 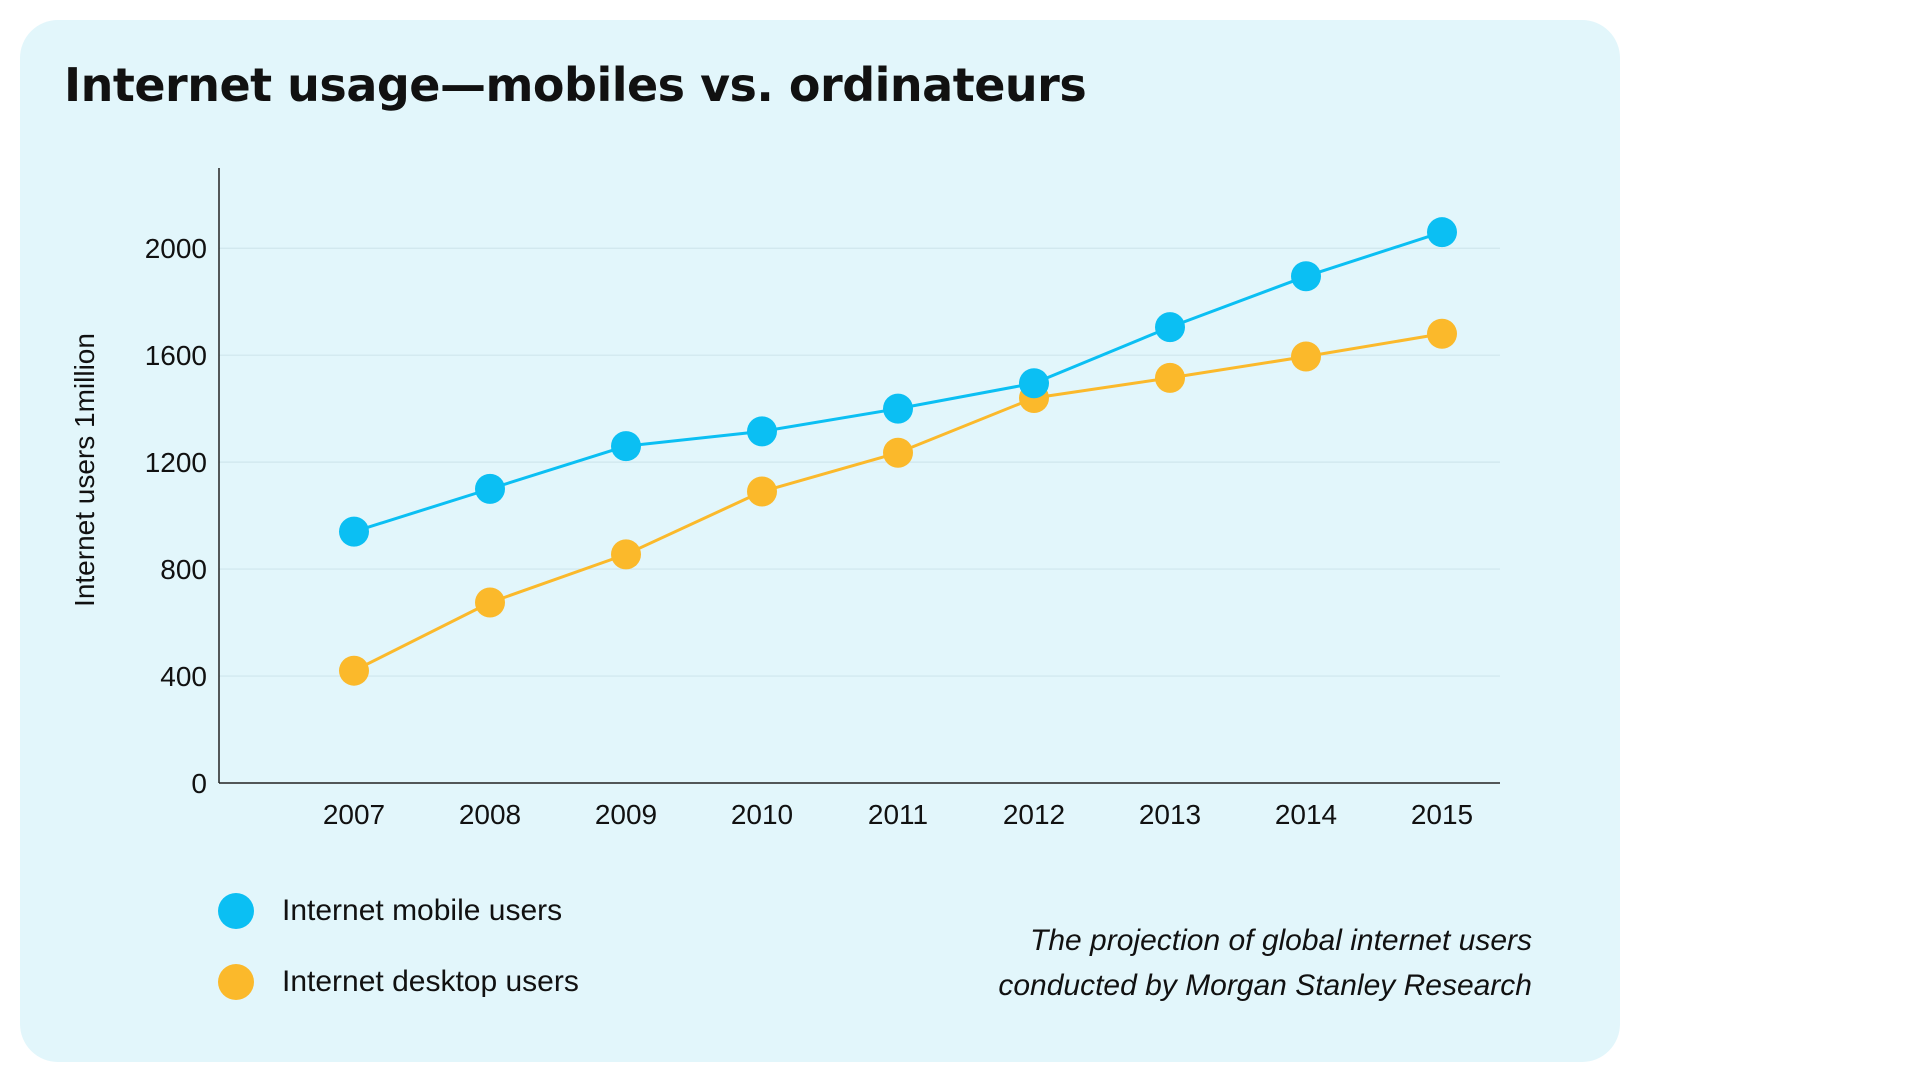 I want to click on x-tick-label-2008: 2008, so click(x=490, y=814).